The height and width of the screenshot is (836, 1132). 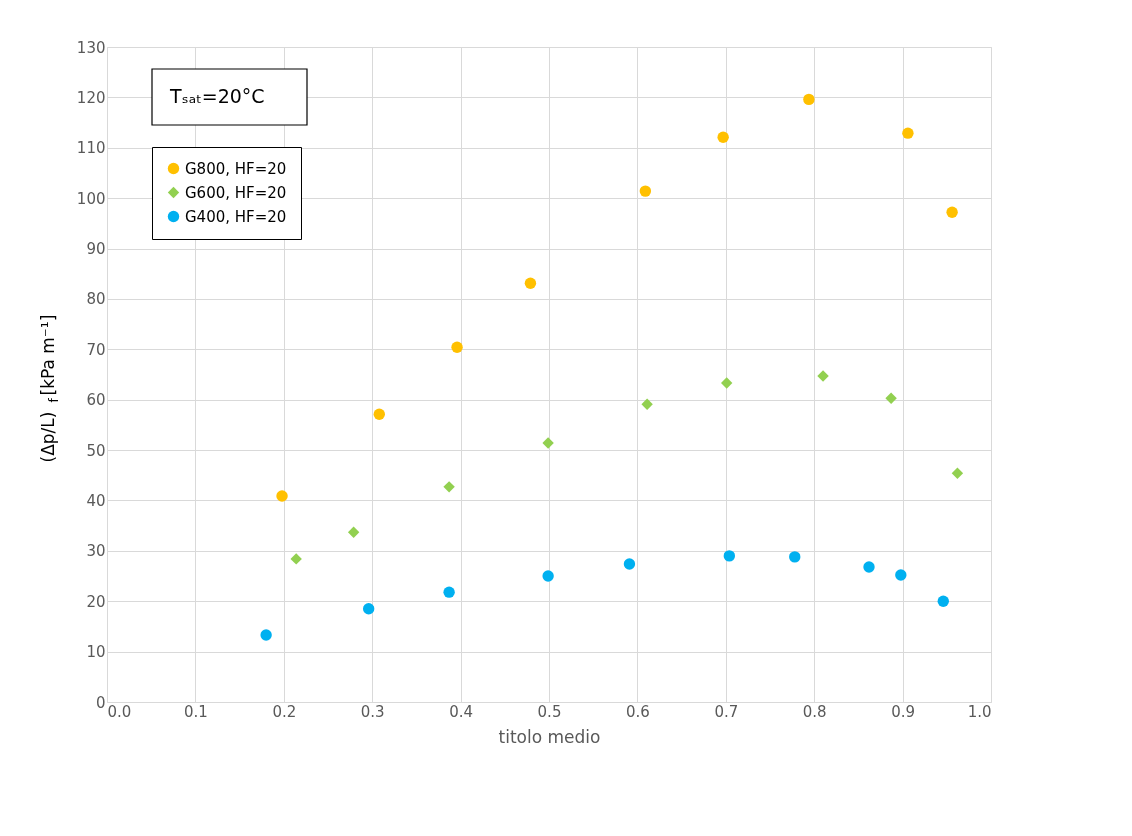 I want to click on x-tick-label: 0.2, so click(x=284, y=711).